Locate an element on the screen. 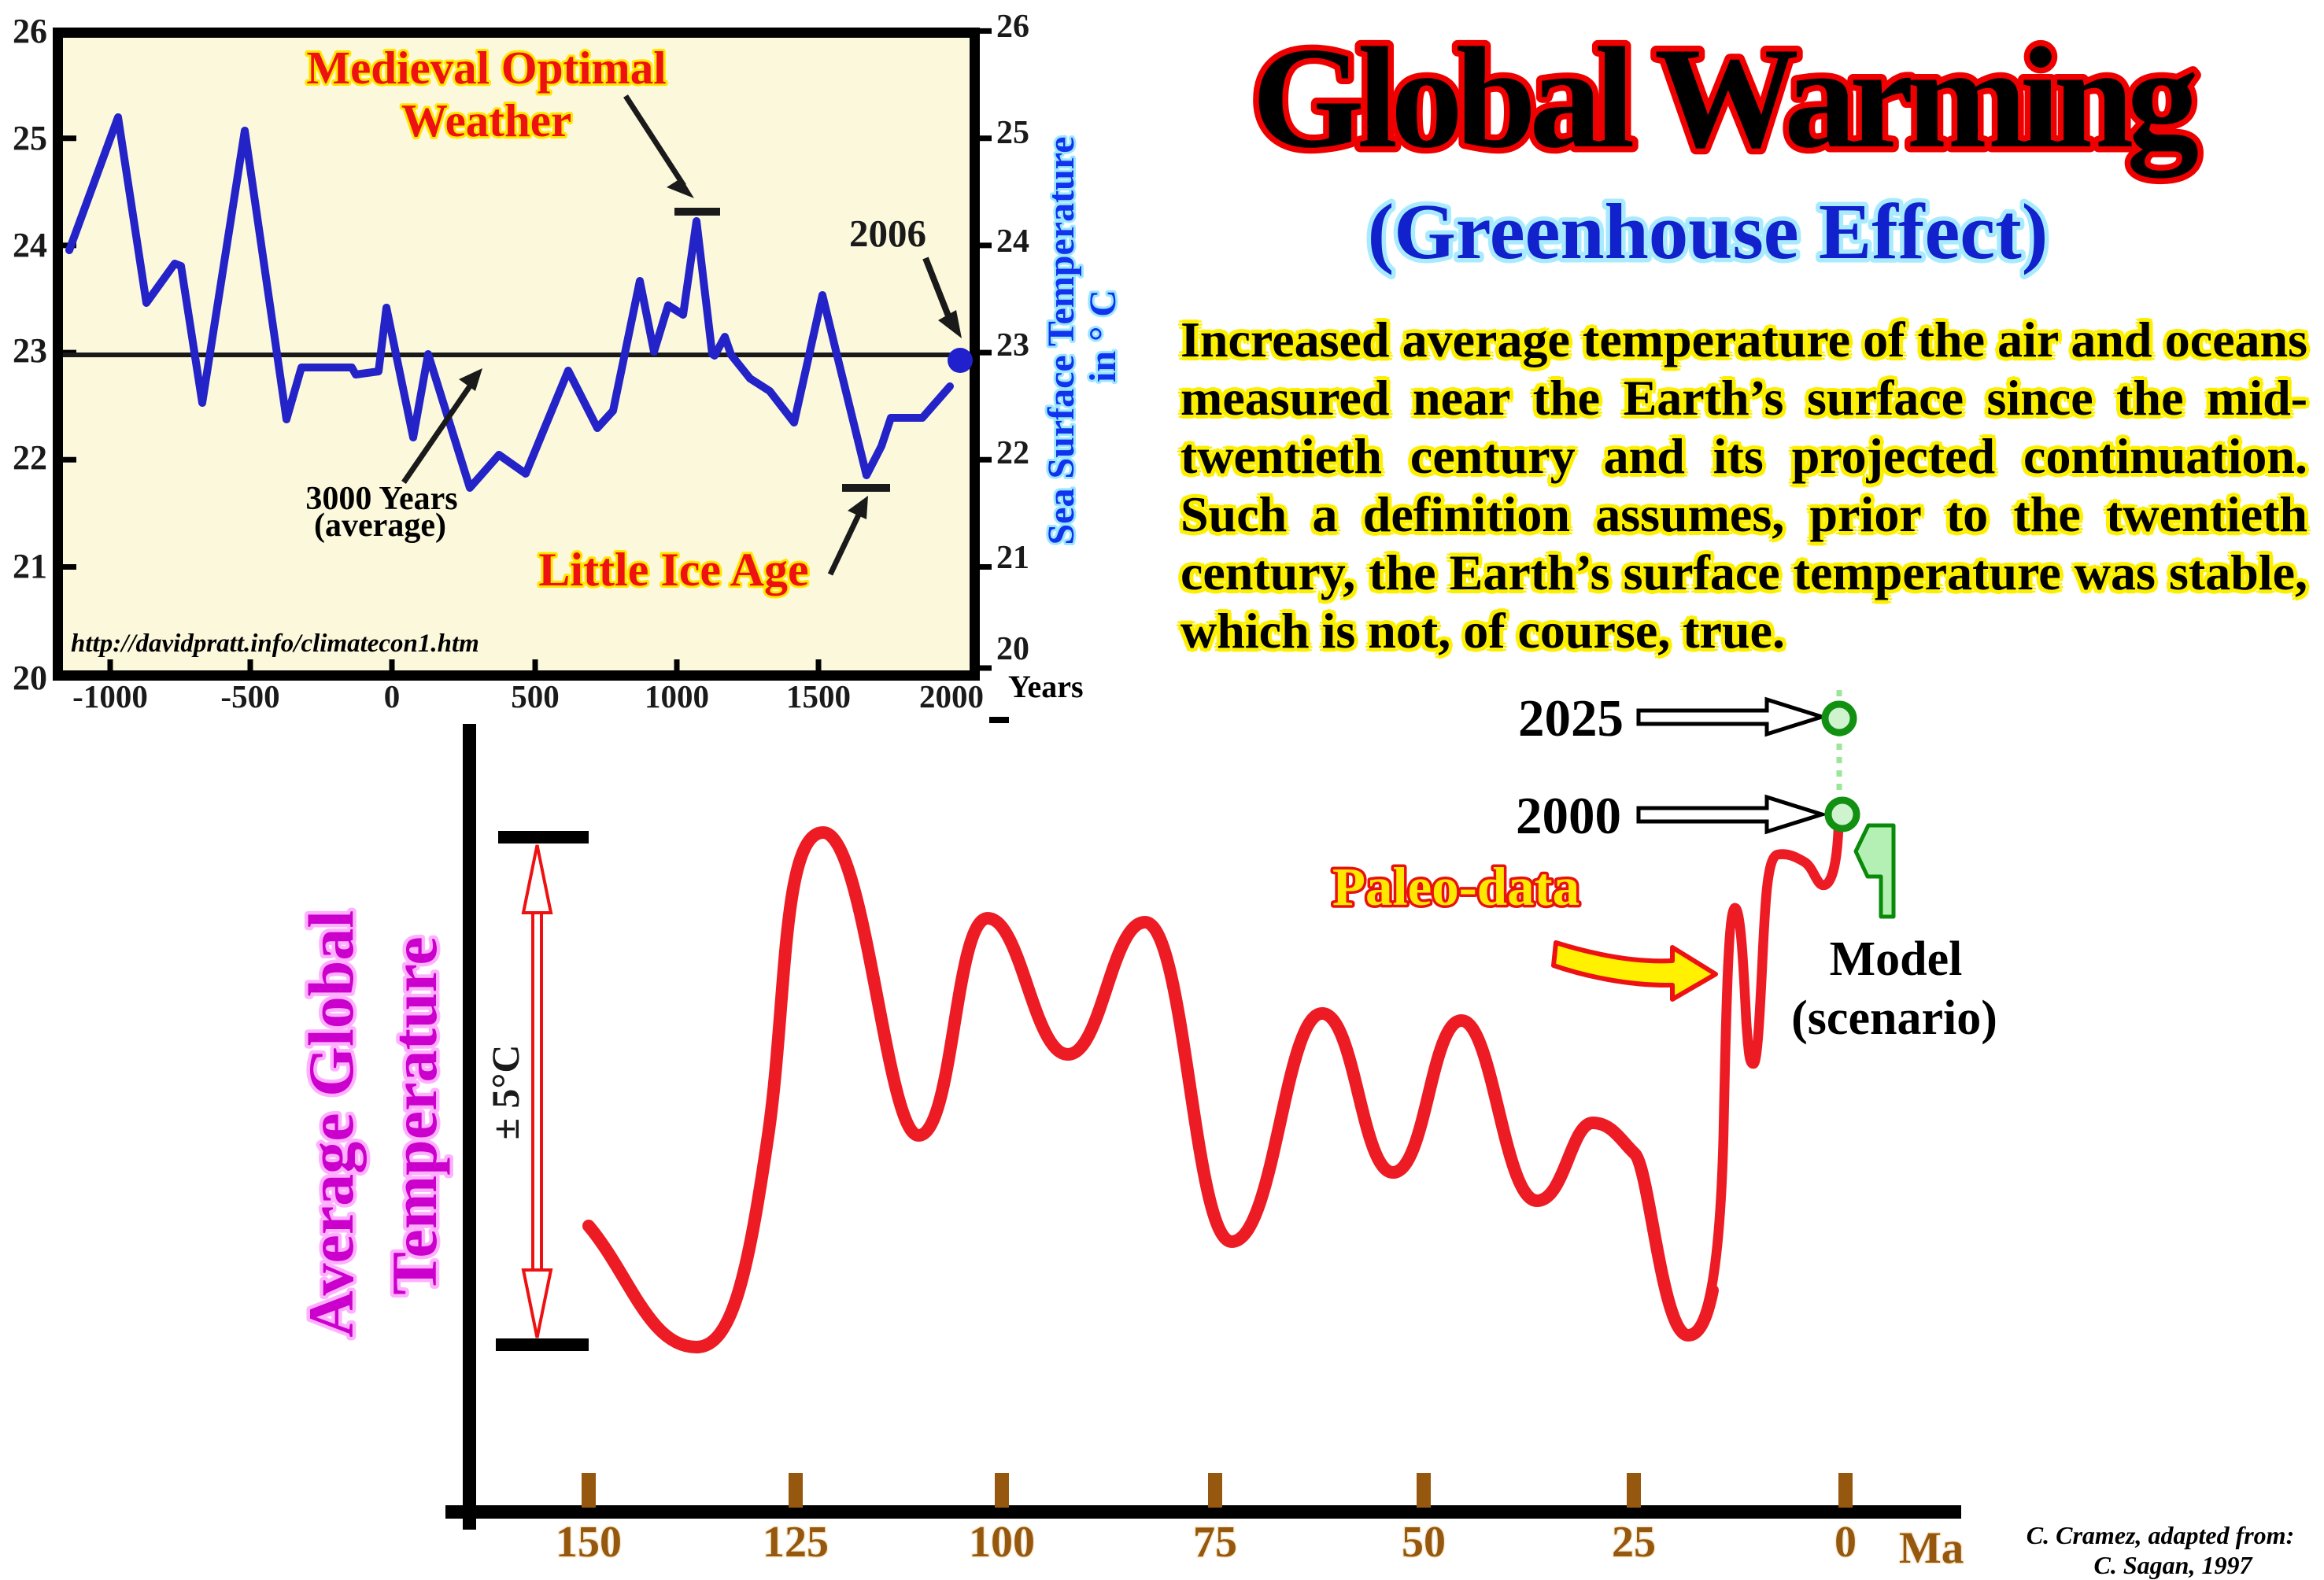 The width and height of the screenshot is (2324, 1580). svg-text: -500 is located at coordinates (249, 696).